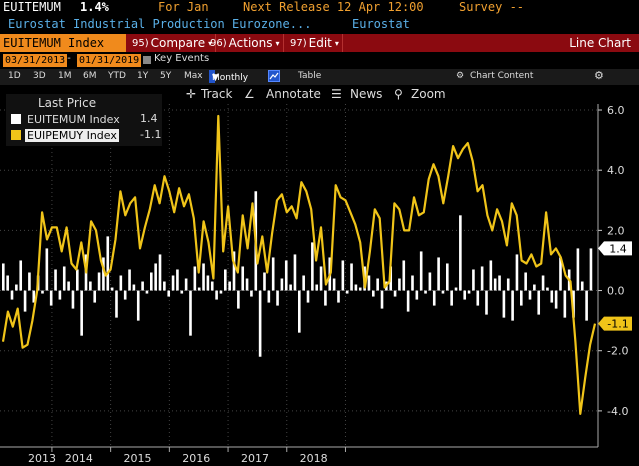 This screenshot has width=639, height=466. Describe the element at coordinates (39, 76) in the screenshot. I see `period-3d: 3D` at that location.